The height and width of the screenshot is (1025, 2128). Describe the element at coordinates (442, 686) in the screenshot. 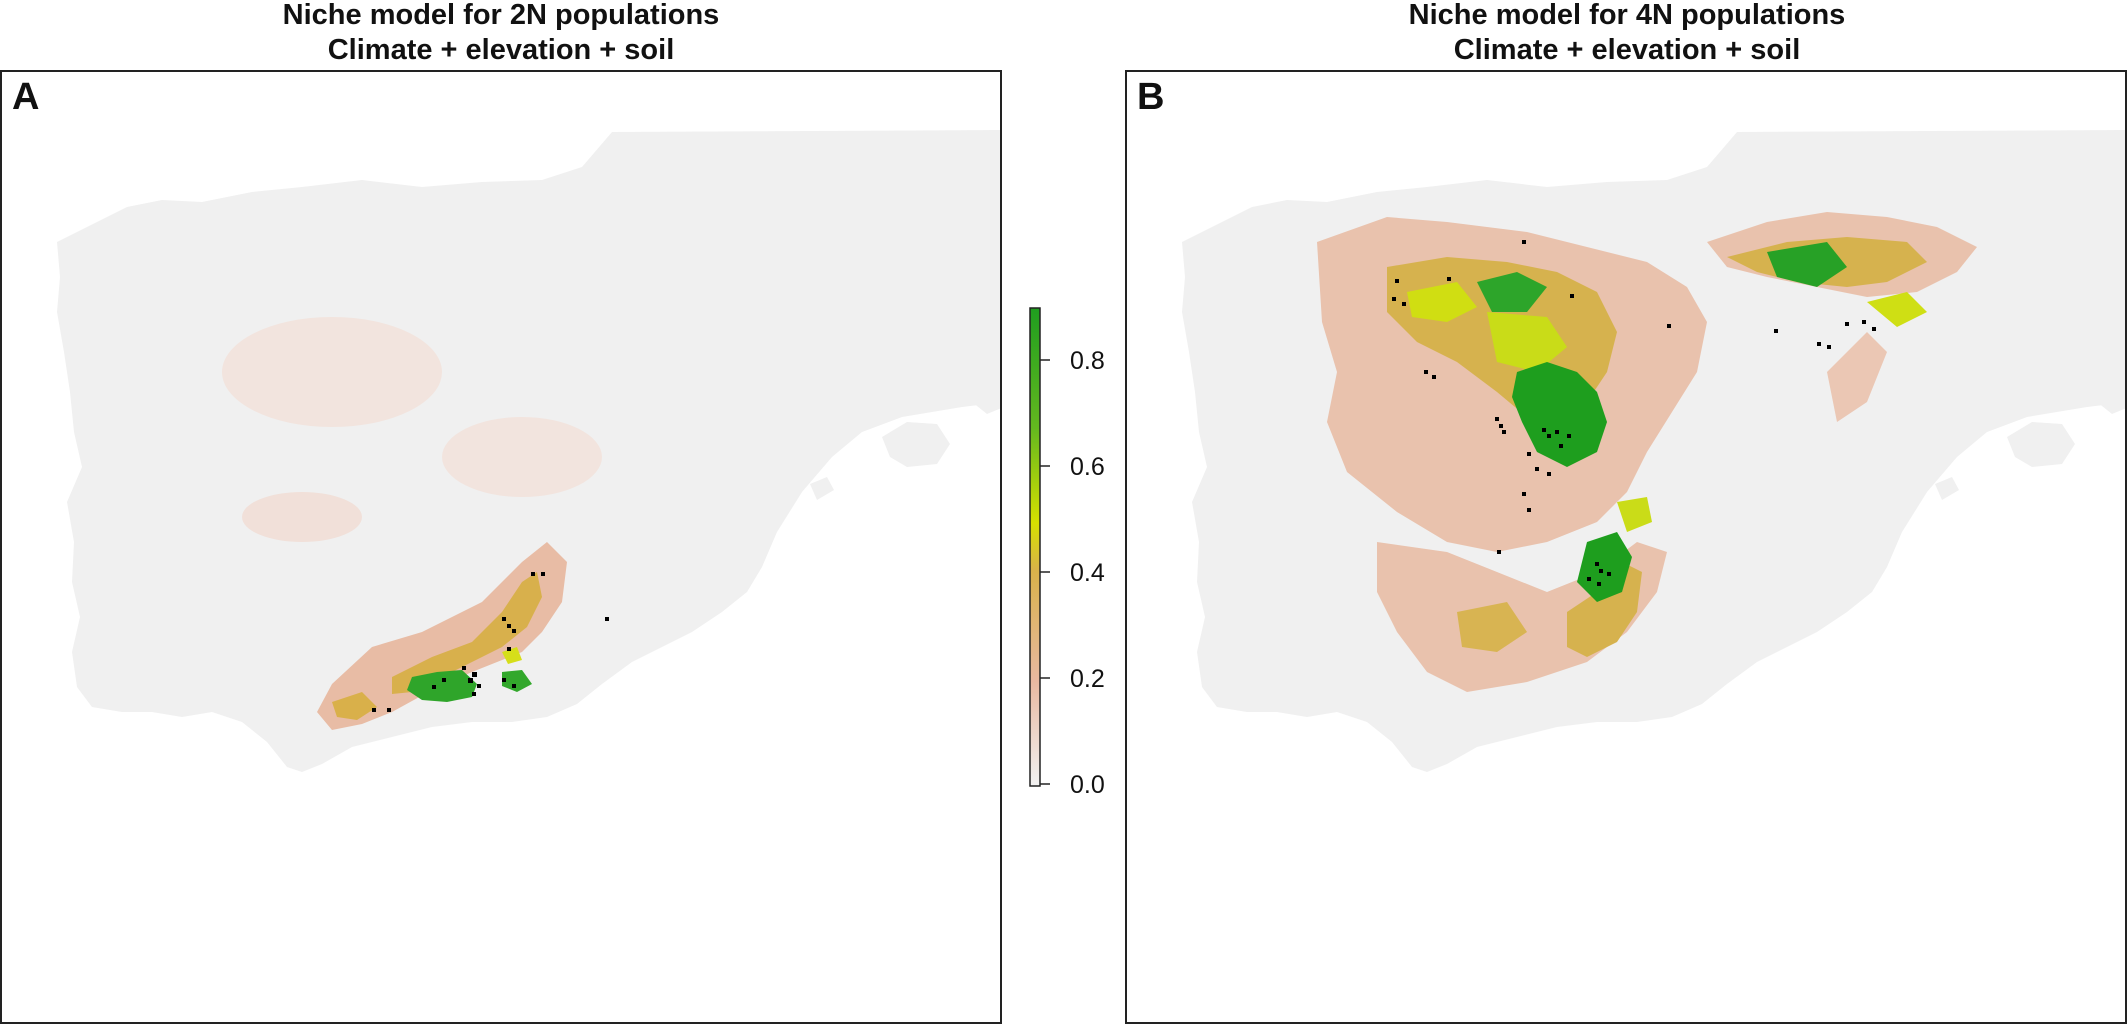

I see `suitability-high` at that location.